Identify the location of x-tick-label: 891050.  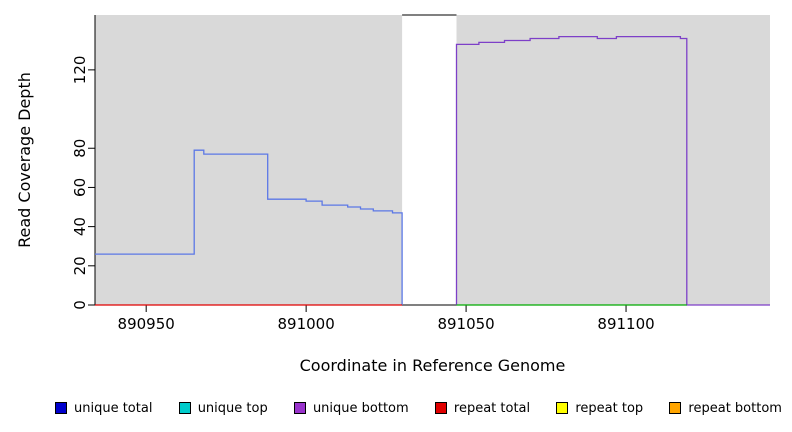
(465, 324).